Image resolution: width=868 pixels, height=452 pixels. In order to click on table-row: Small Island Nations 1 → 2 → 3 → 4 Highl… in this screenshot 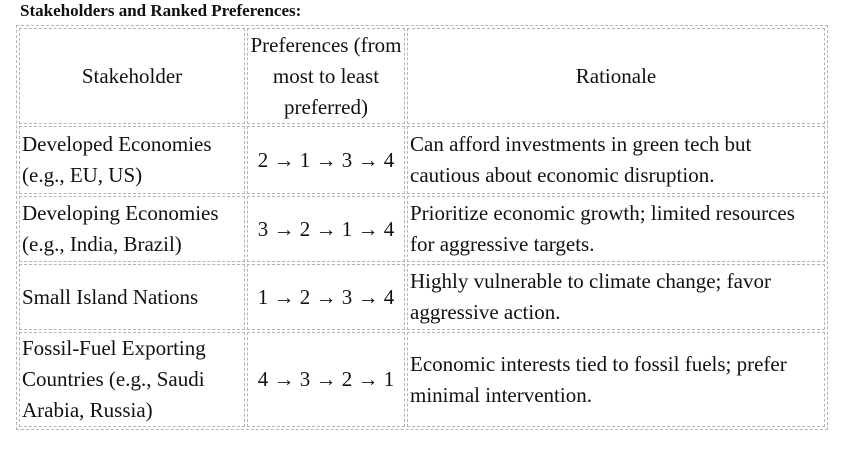, I will do `click(422, 297)`.